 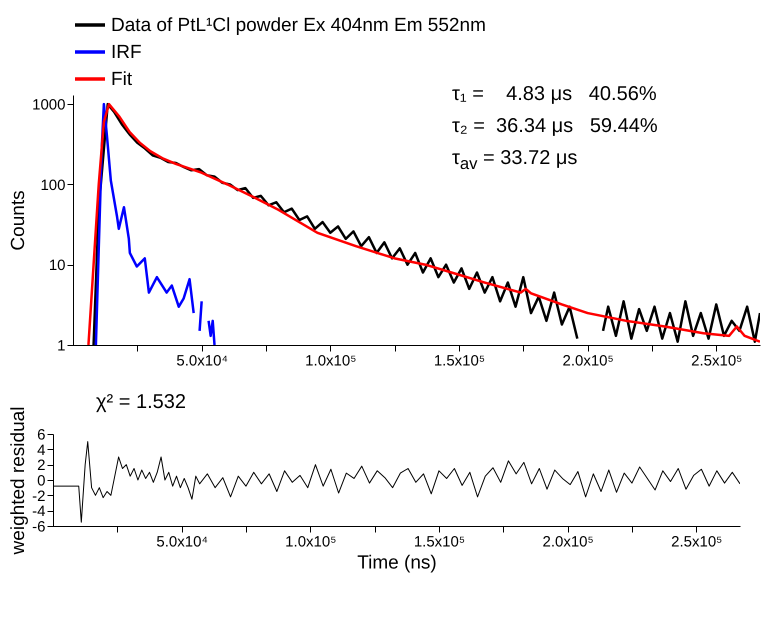 I want to click on text: χ² = 1.532, so click(x=141, y=402).